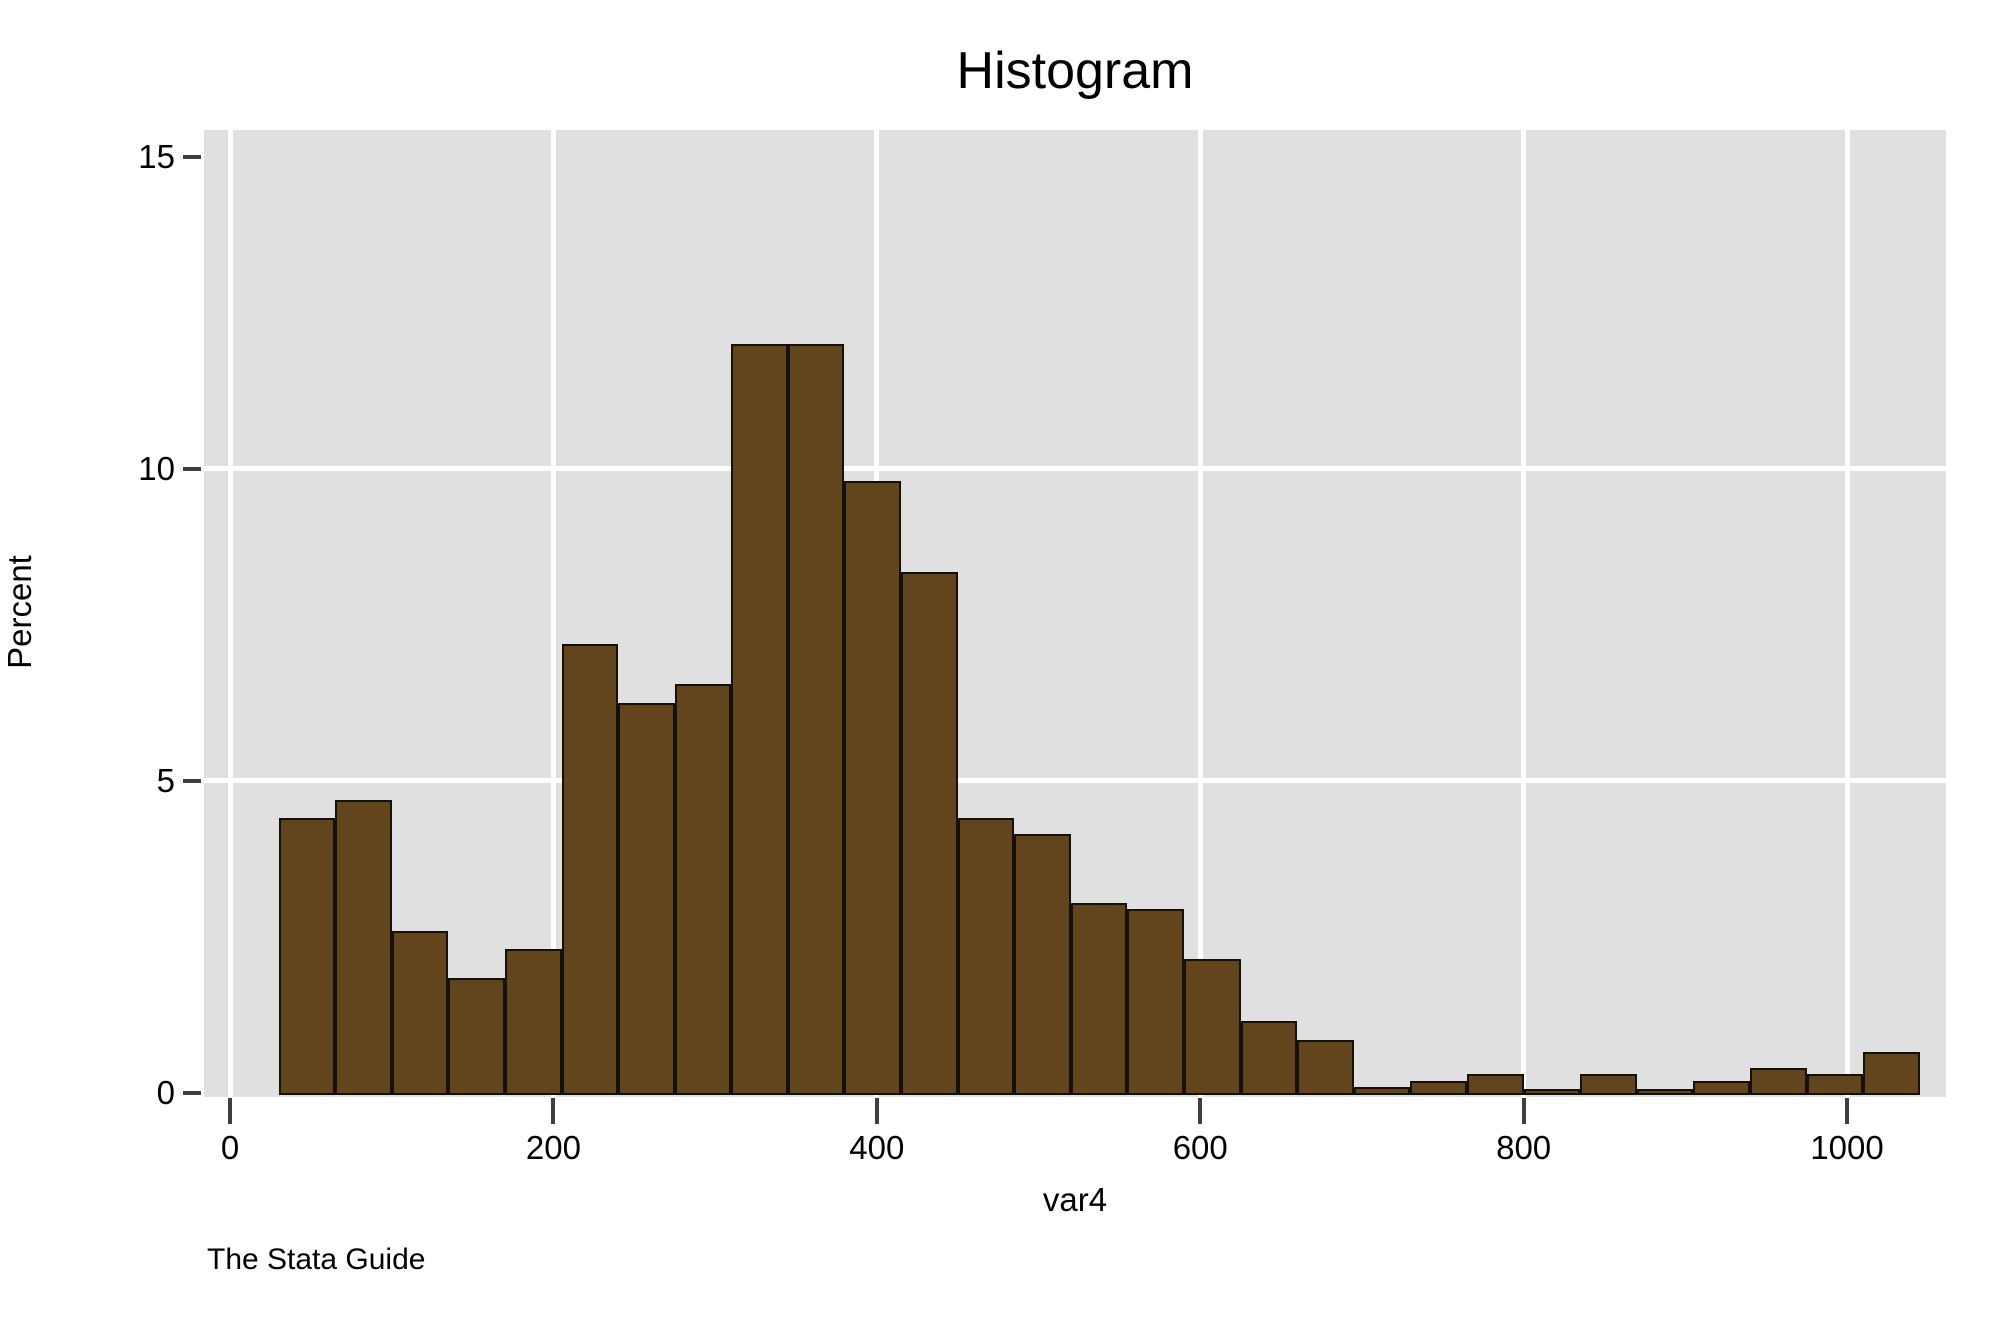 The height and width of the screenshot is (1333, 2000). Describe the element at coordinates (316, 1259) in the screenshot. I see `watermark-note: The Stata Guide` at that location.